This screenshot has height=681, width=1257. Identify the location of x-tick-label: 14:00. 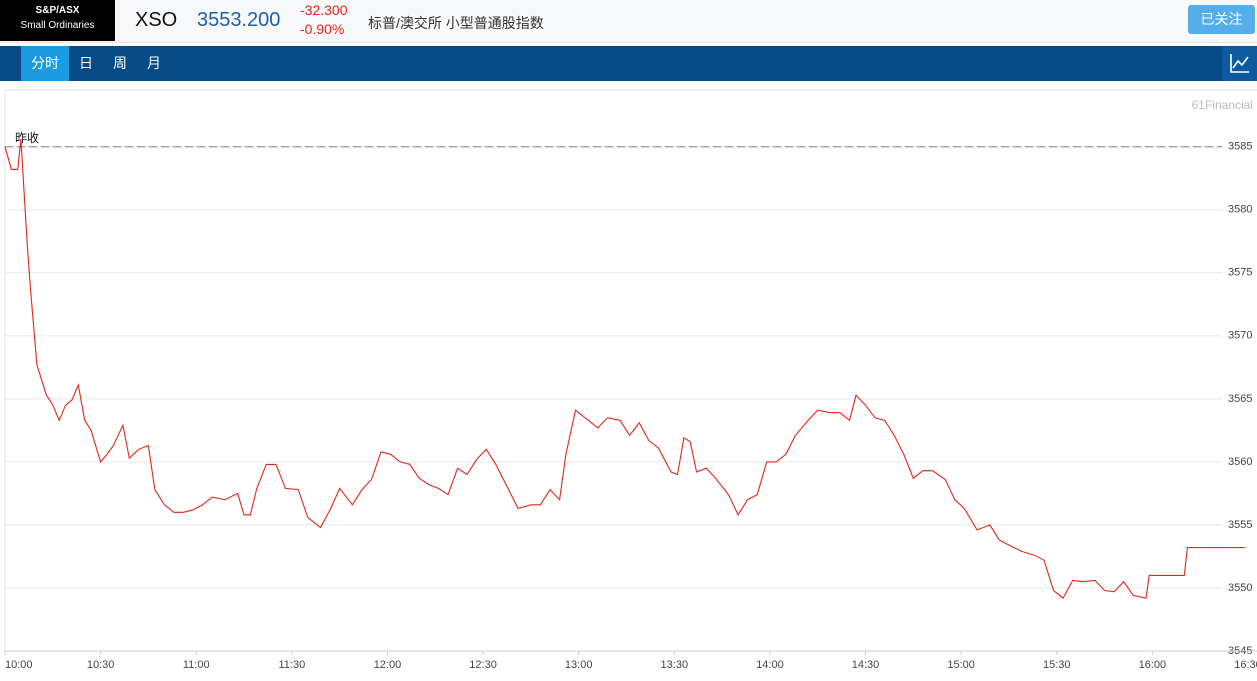
(770, 665).